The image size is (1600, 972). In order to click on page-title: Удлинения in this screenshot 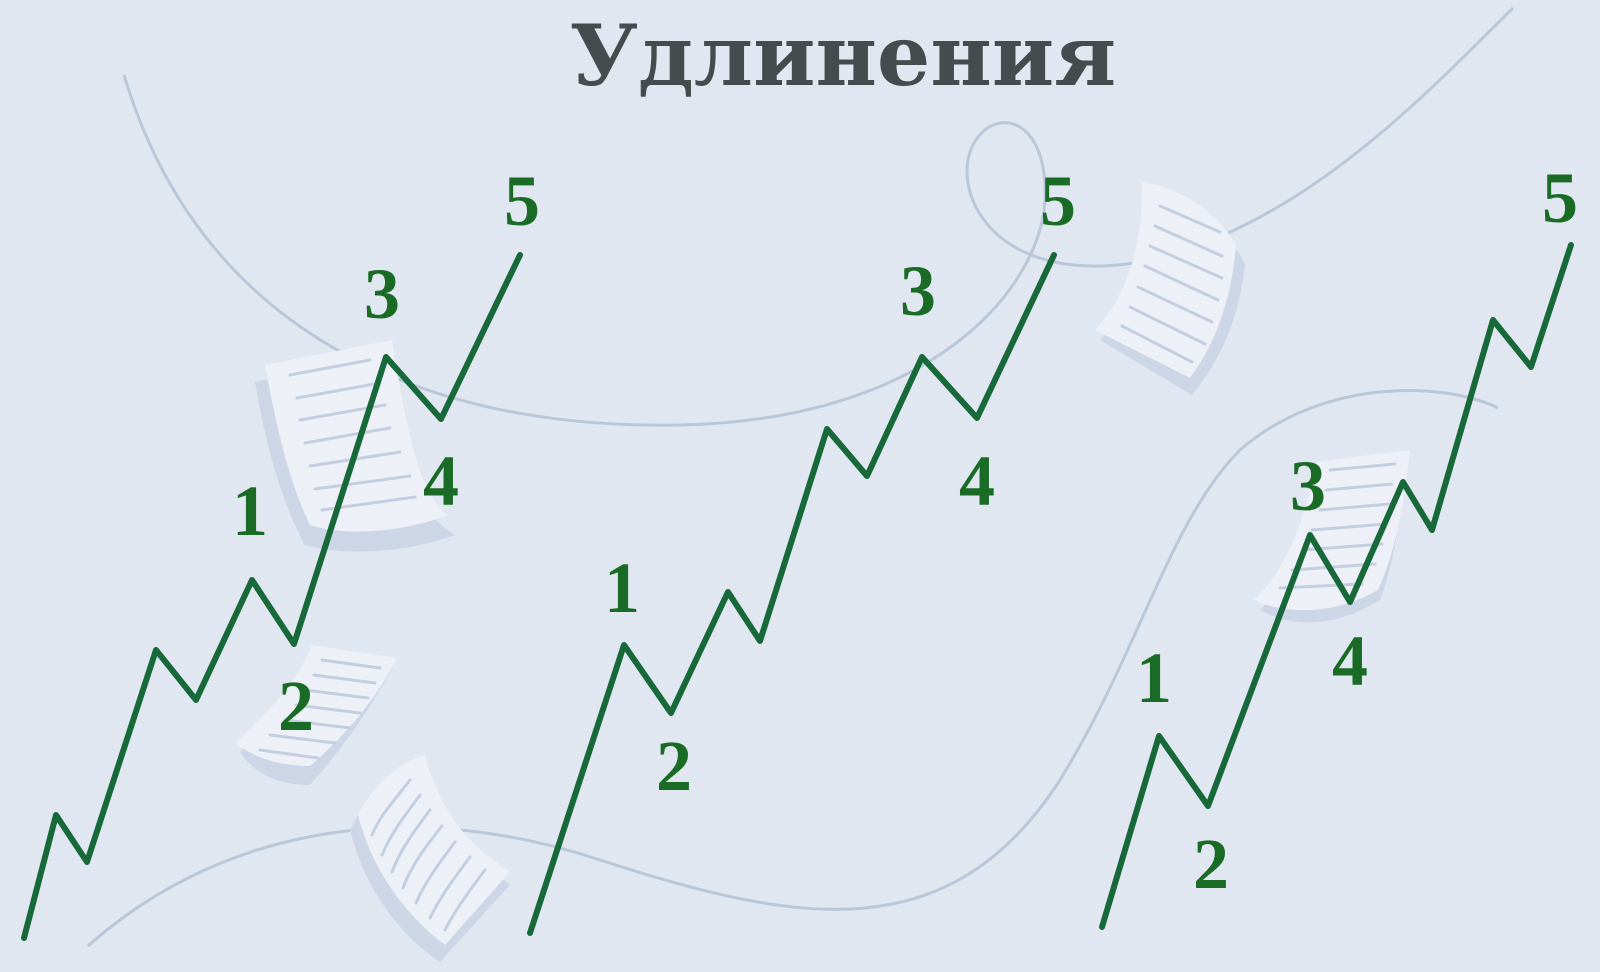, I will do `click(843, 55)`.